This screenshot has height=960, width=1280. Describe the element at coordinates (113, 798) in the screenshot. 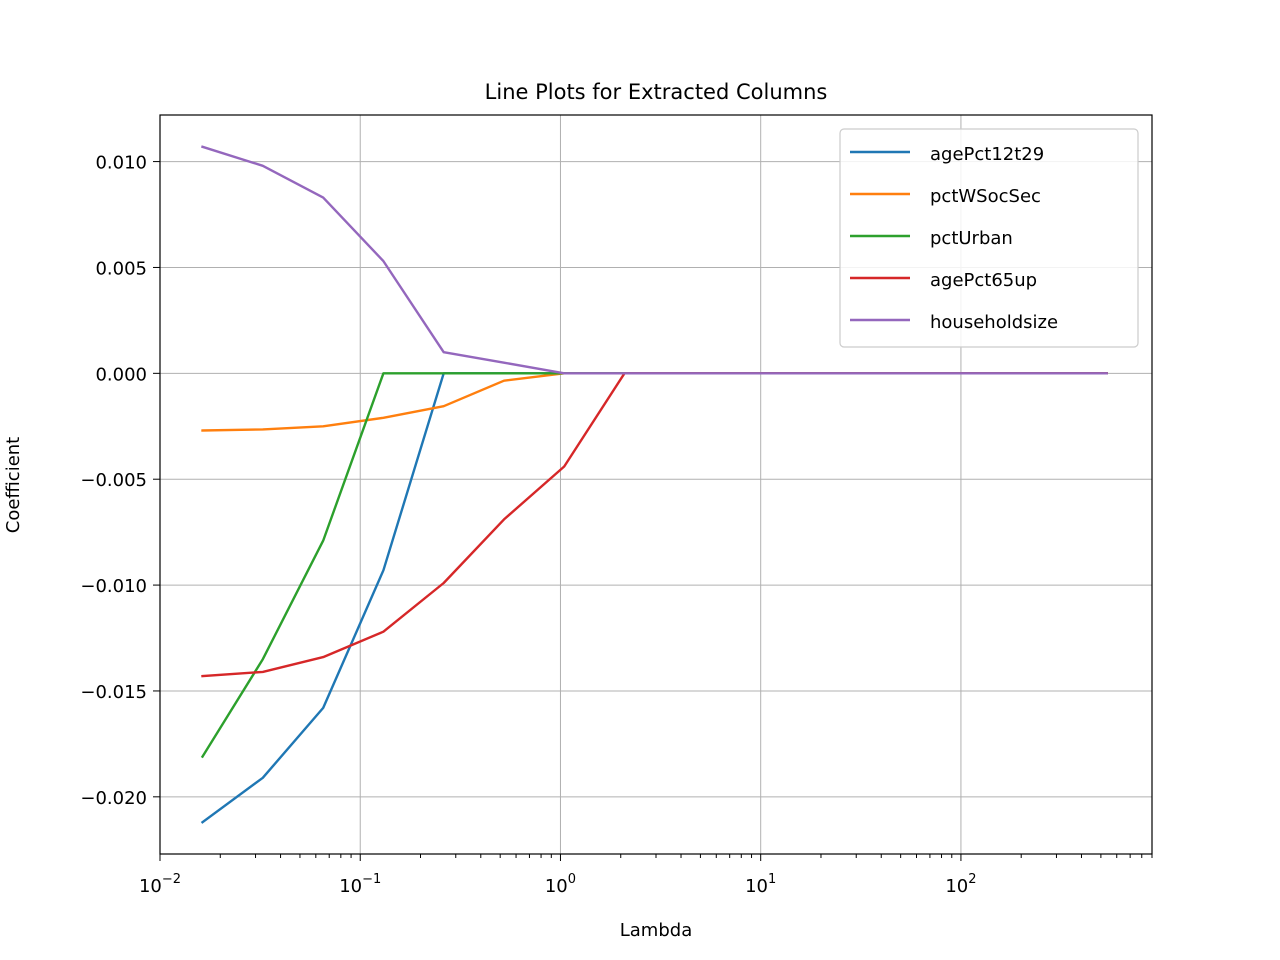

I see `y-tick-label: −0.020` at that location.